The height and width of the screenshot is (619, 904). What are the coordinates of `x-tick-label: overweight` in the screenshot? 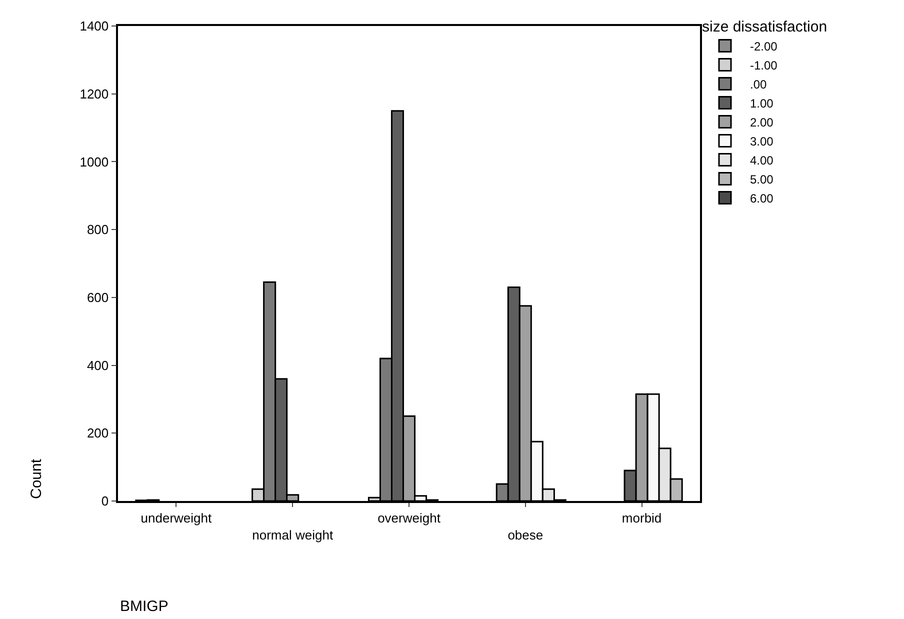 It's located at (409, 518).